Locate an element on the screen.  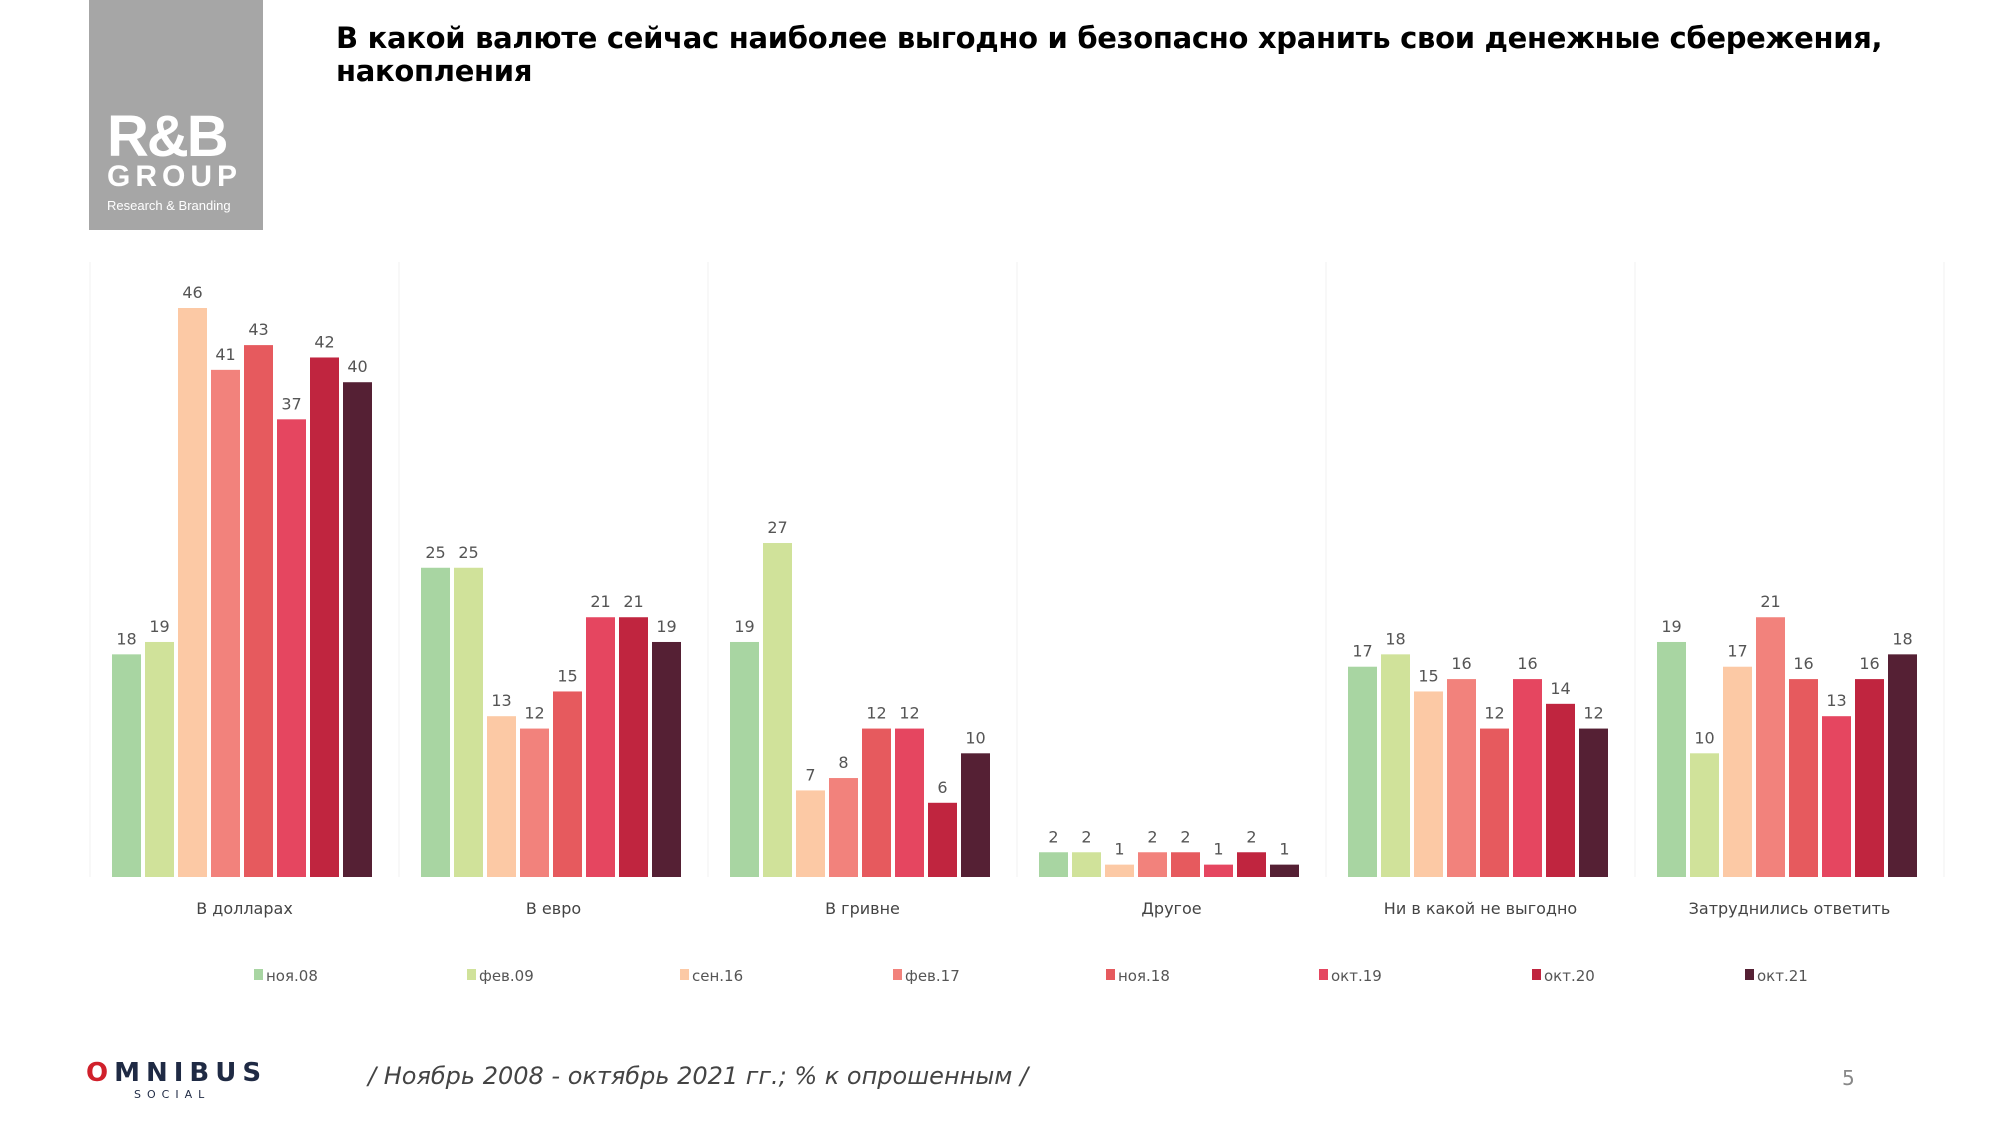
data-label: 46 is located at coordinates (192, 292).